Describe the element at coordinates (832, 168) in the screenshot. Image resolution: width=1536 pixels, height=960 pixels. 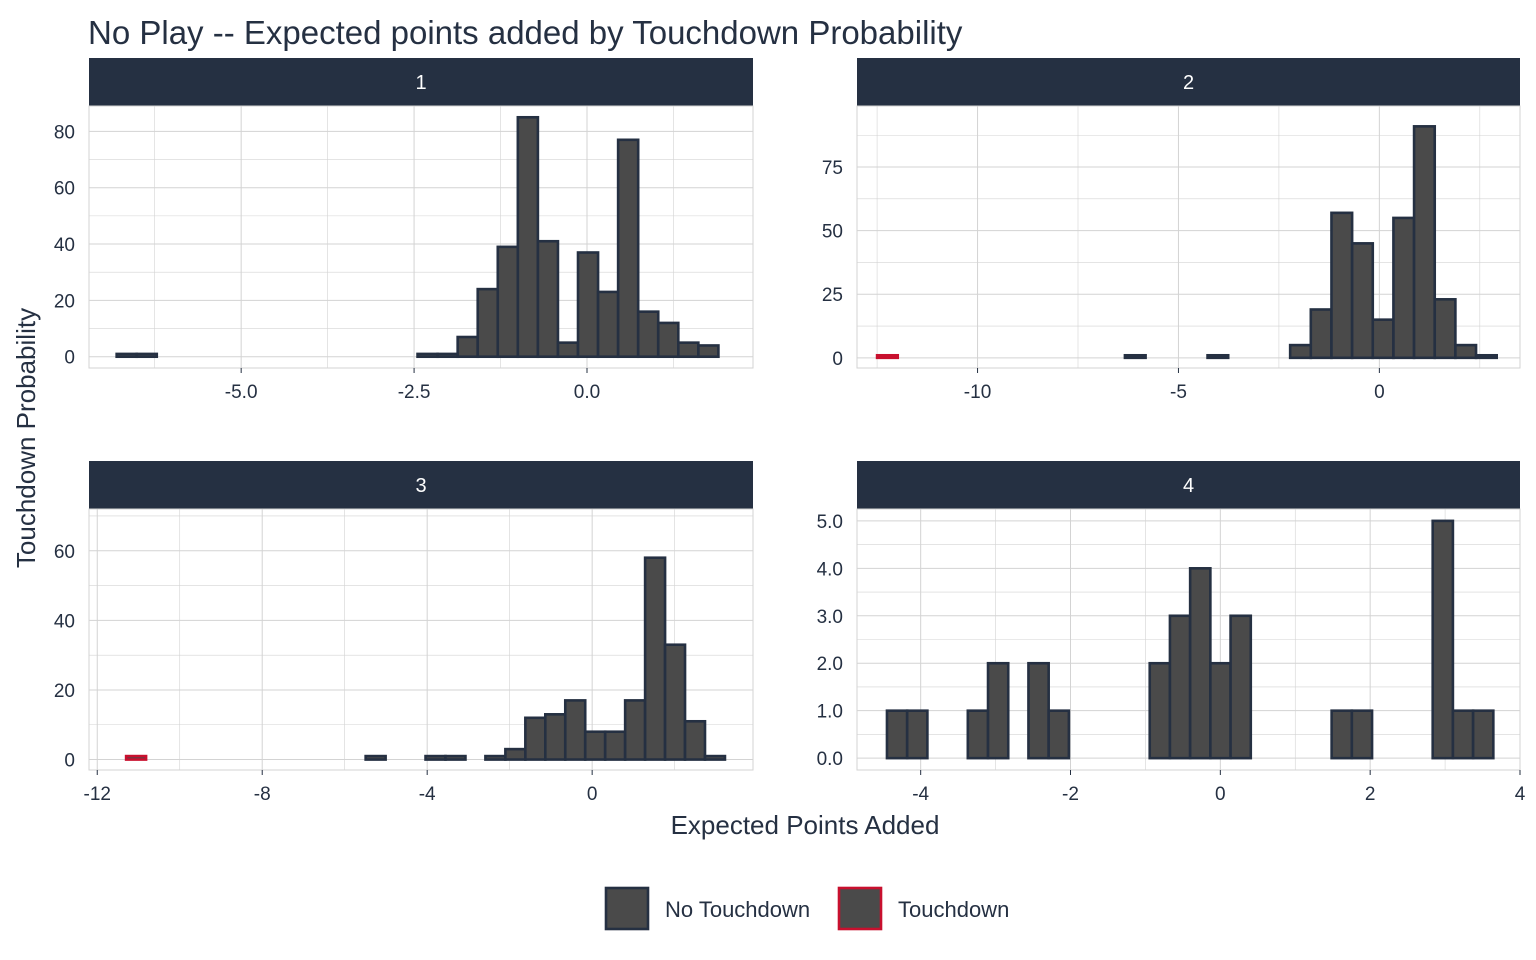
I see `y-tick-label: 75` at that location.